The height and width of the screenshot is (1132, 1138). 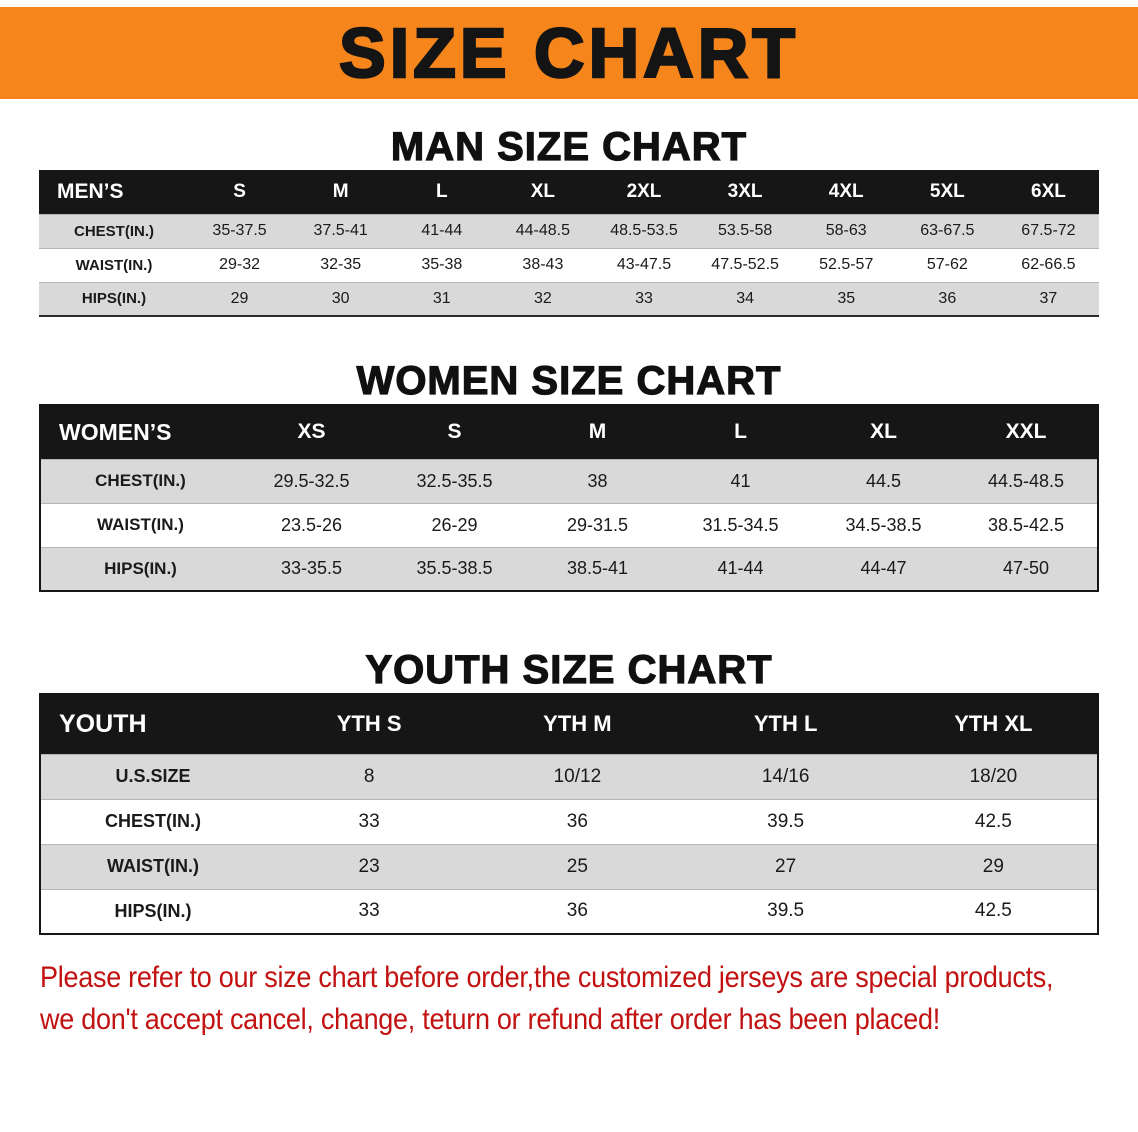 What do you see at coordinates (993, 724) in the screenshot?
I see `size-header-cell: YTH XL` at bounding box center [993, 724].